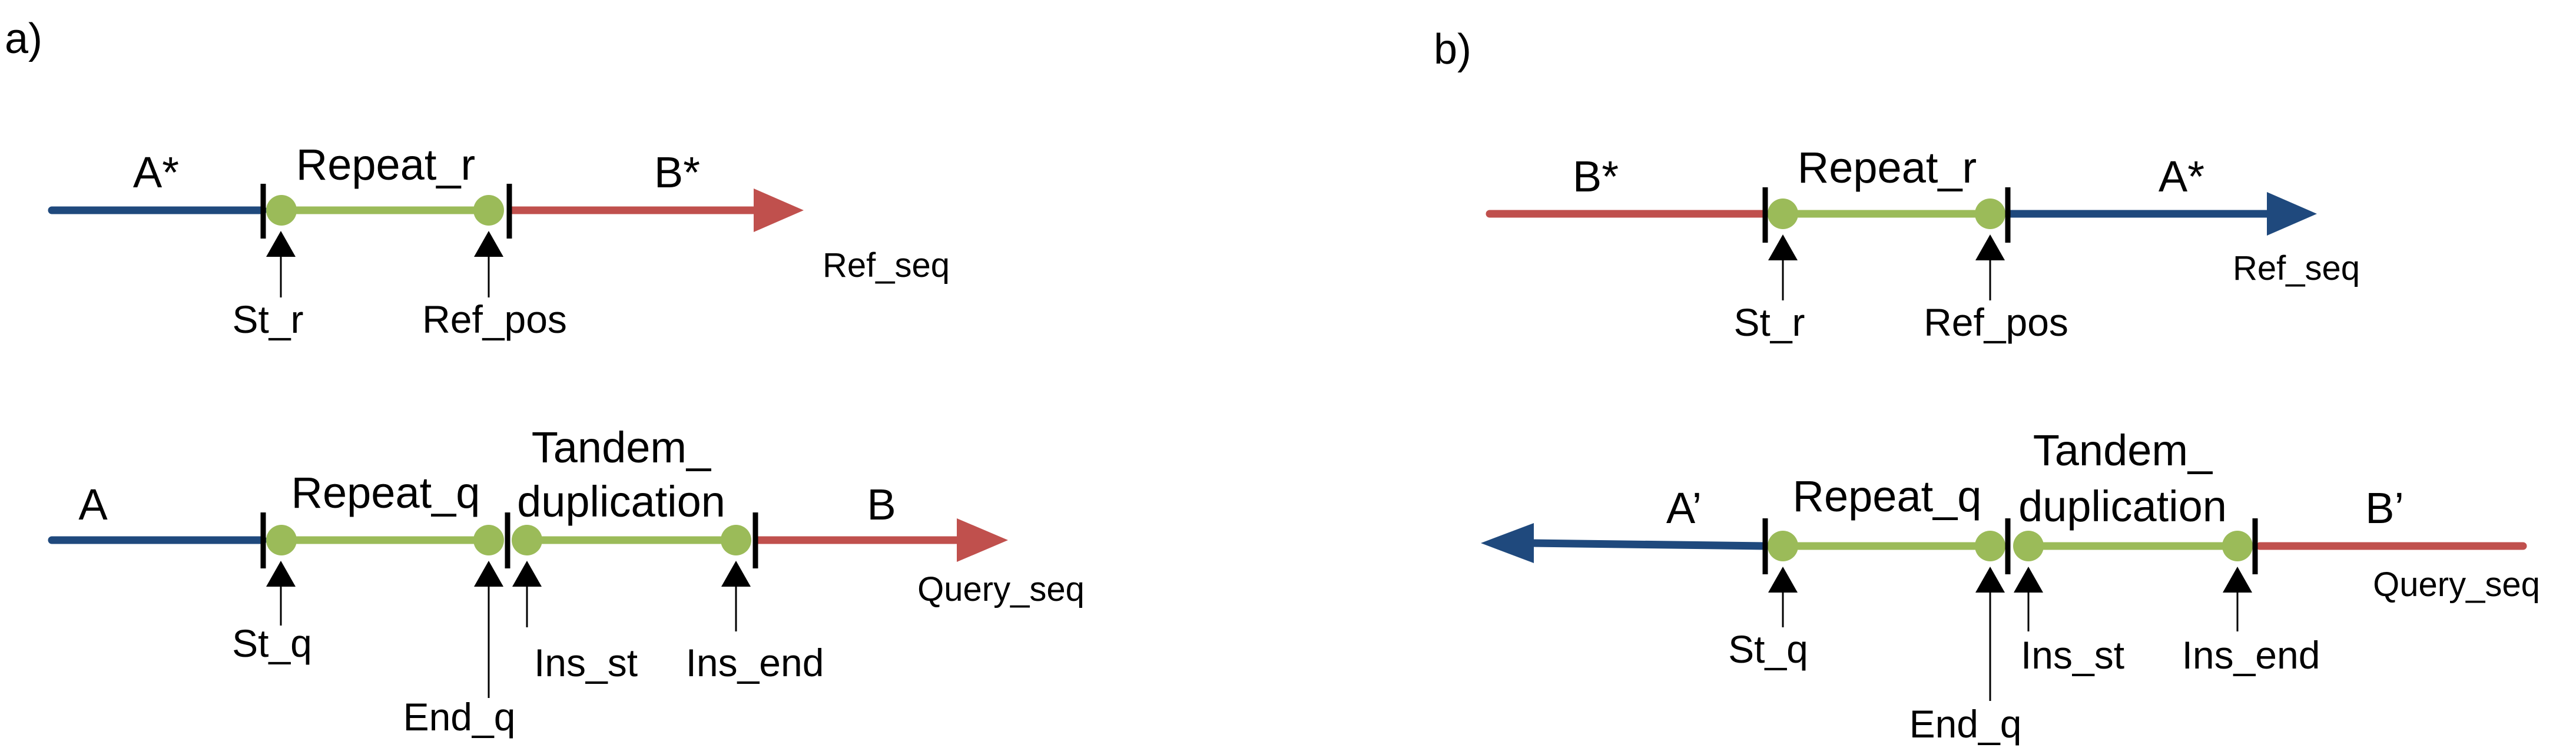  I want to click on query-seq-arrowhead, so click(982, 540).